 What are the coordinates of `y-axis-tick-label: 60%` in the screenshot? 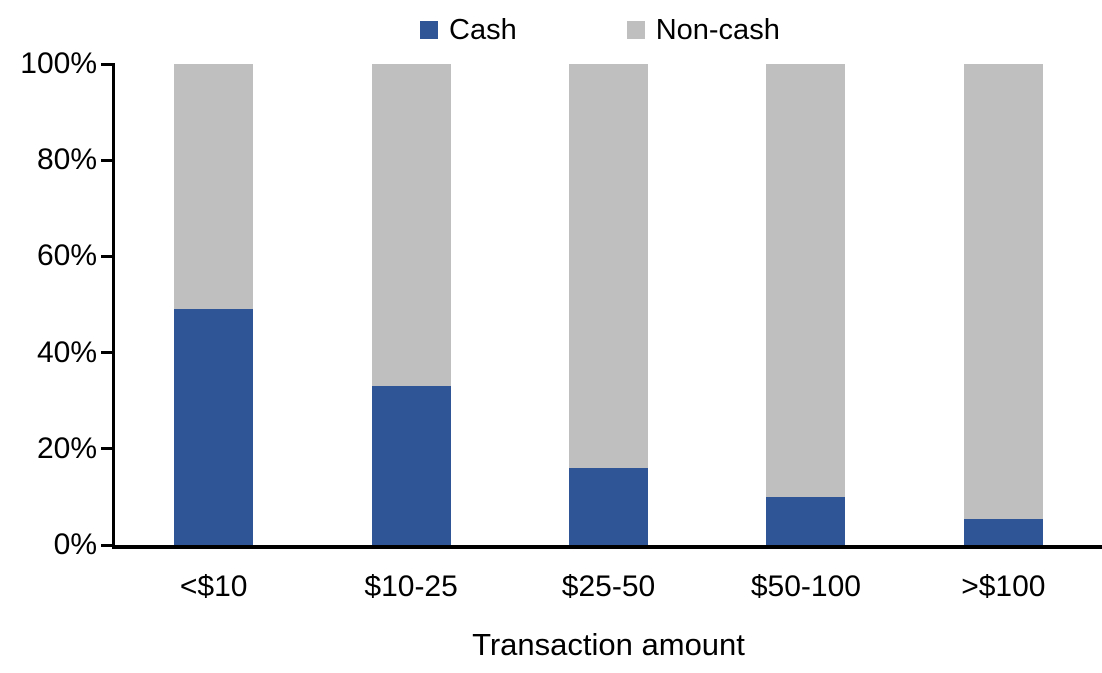 It's located at (66, 256).